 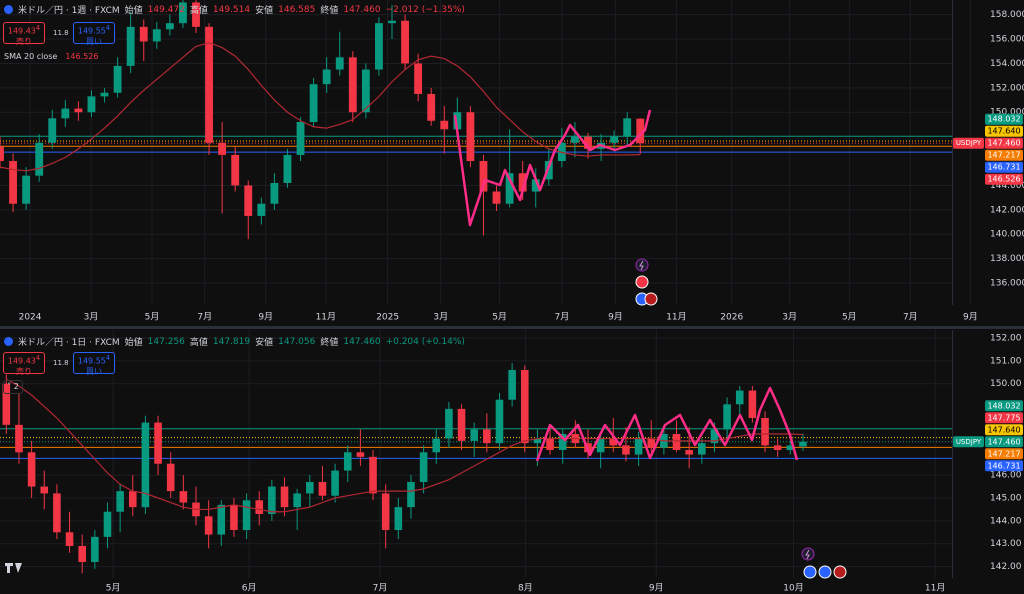 What do you see at coordinates (1006, 544) in the screenshot?
I see `y-tick-label: 143.00` at bounding box center [1006, 544].